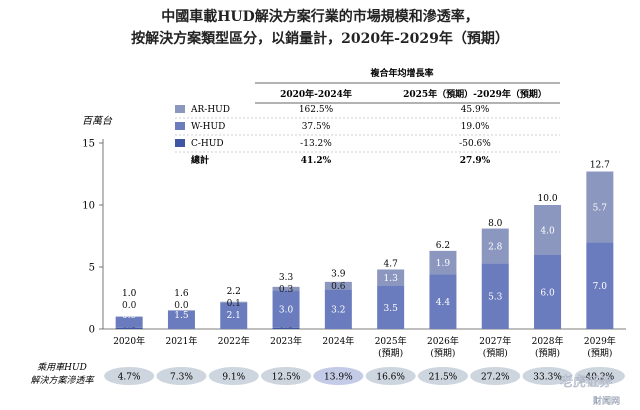 Image resolution: width=640 pixels, height=410 pixels. Describe the element at coordinates (181, 294) in the screenshot. I see `bar-total-label: 1.6` at that location.